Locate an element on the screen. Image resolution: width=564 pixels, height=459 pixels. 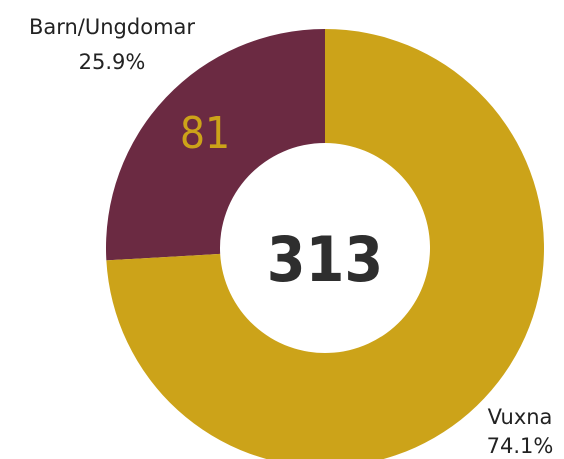
count-label: 81 is located at coordinates (205, 133).